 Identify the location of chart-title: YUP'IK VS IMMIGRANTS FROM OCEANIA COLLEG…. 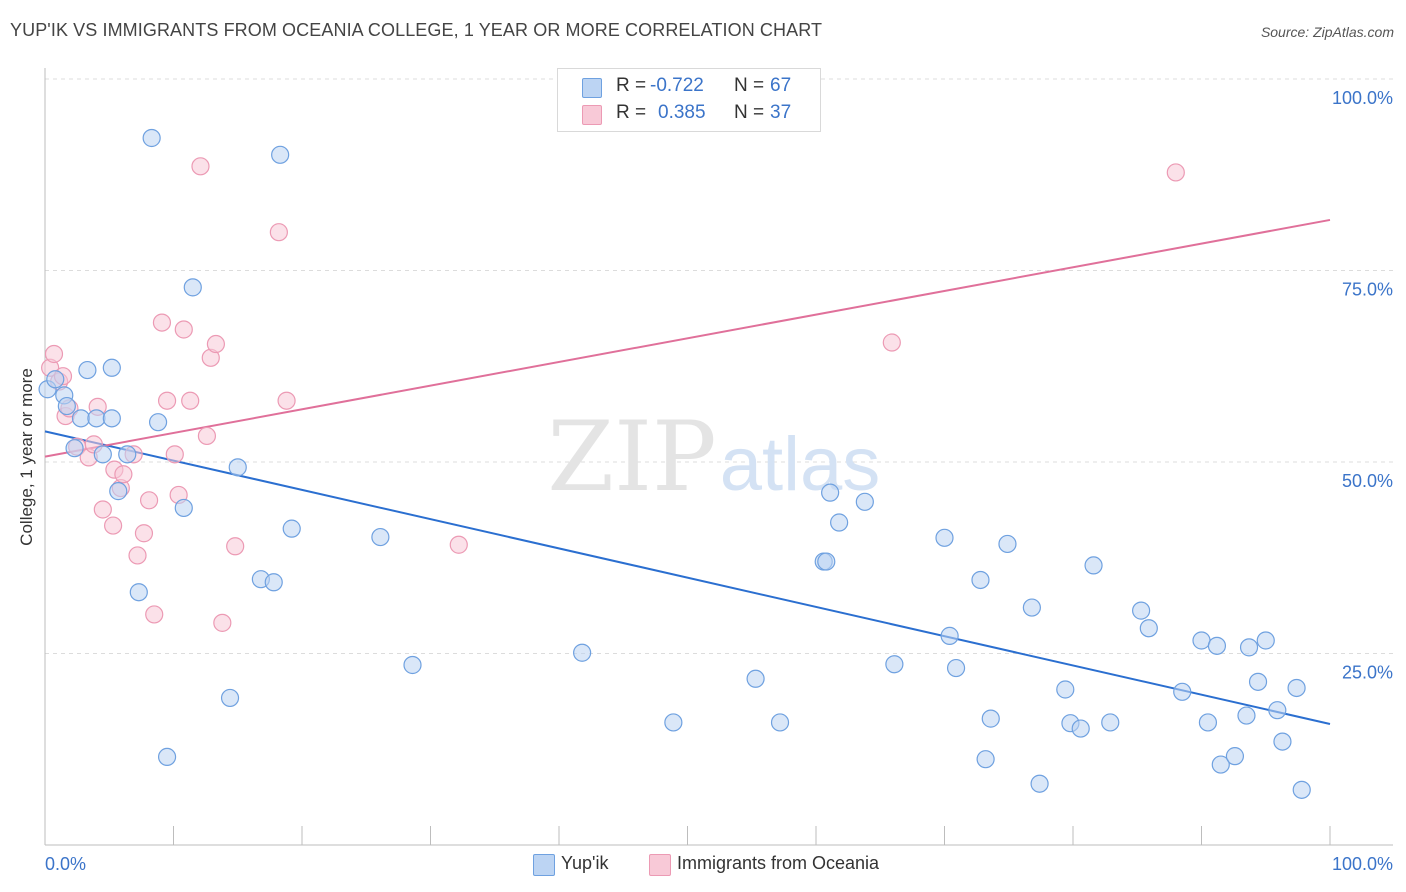
(416, 30).